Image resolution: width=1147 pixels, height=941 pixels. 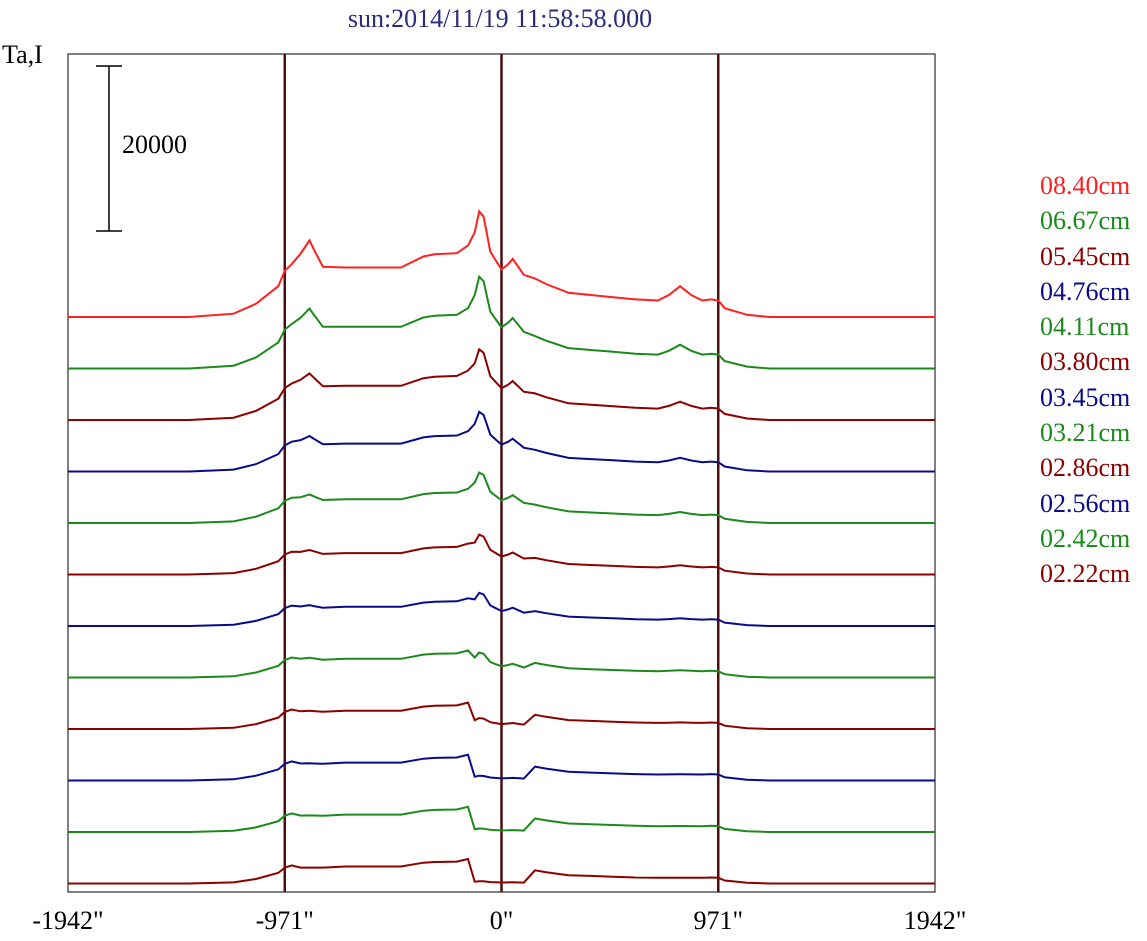 What do you see at coordinates (154, 144) in the screenshot?
I see `scale-bar-label: 20000` at bounding box center [154, 144].